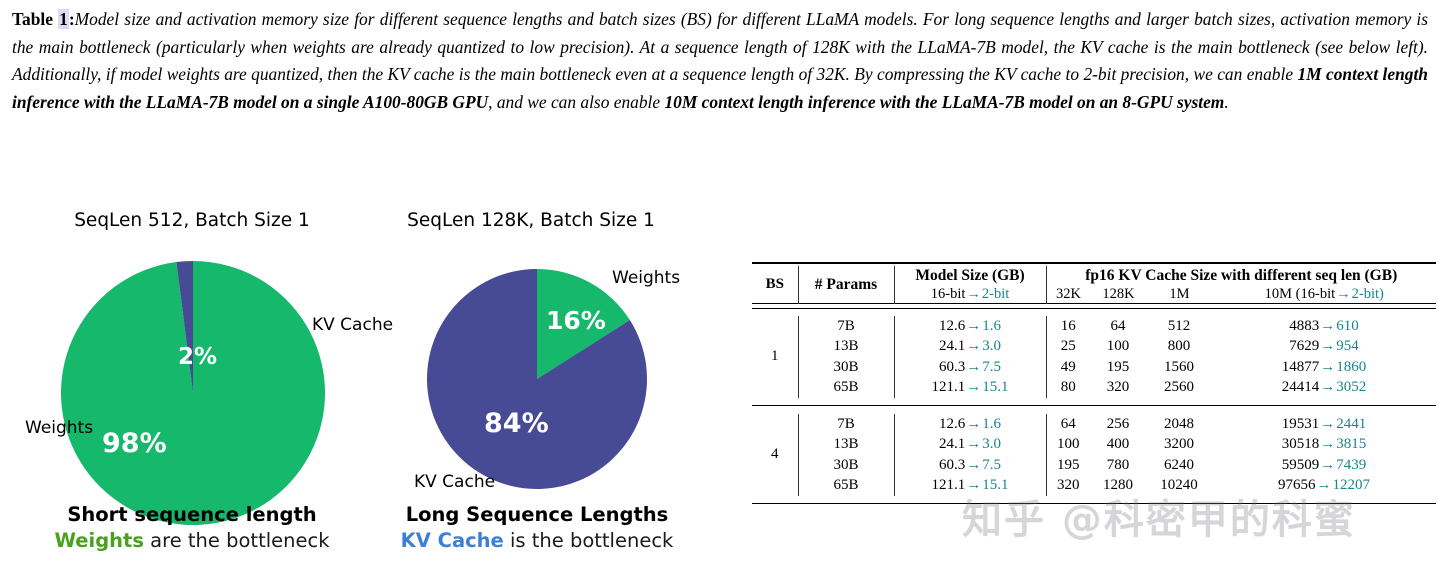 The image size is (1440, 575). Describe the element at coordinates (32, 19) in the screenshot. I see `caption-label: Table` at that location.